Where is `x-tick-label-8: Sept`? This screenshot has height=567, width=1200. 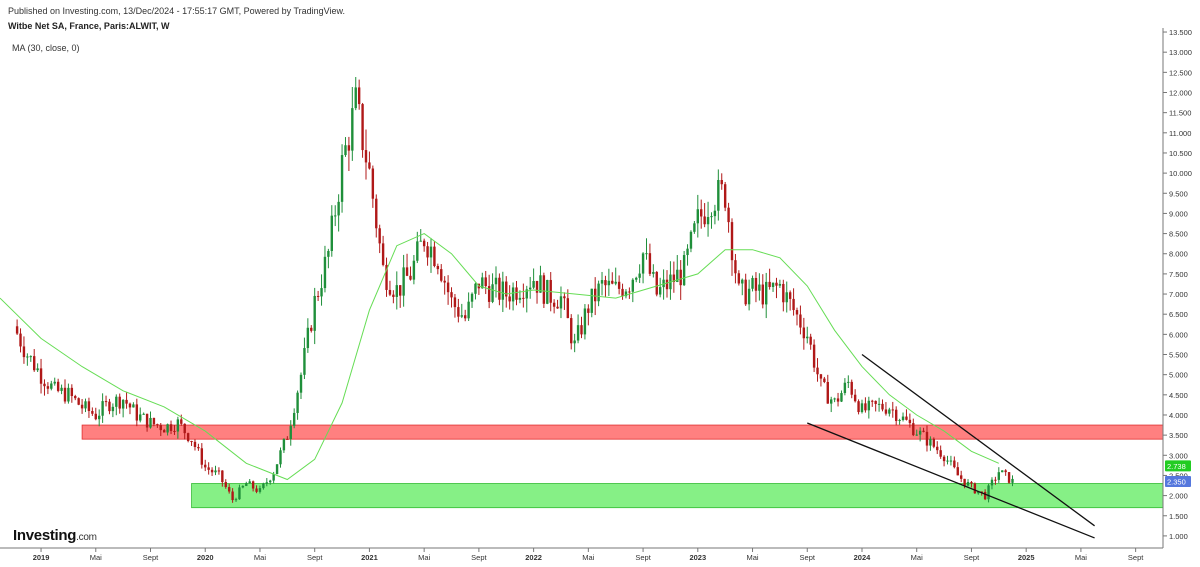 x-tick-label-8: Sept is located at coordinates (479, 557).